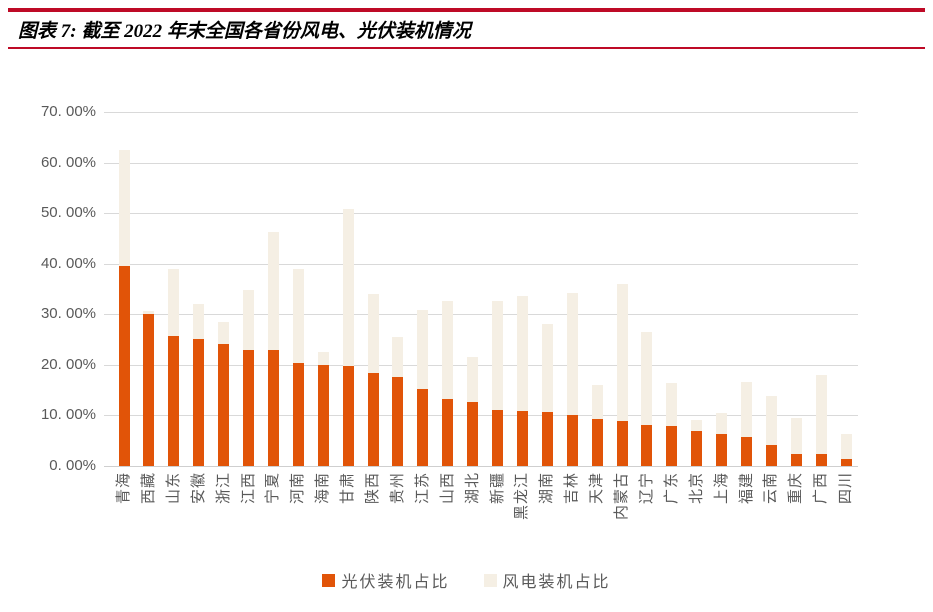 Image resolution: width=933 pixels, height=612 pixels. I want to click on y-axis-tick-label: 10. 00%, so click(68, 415).